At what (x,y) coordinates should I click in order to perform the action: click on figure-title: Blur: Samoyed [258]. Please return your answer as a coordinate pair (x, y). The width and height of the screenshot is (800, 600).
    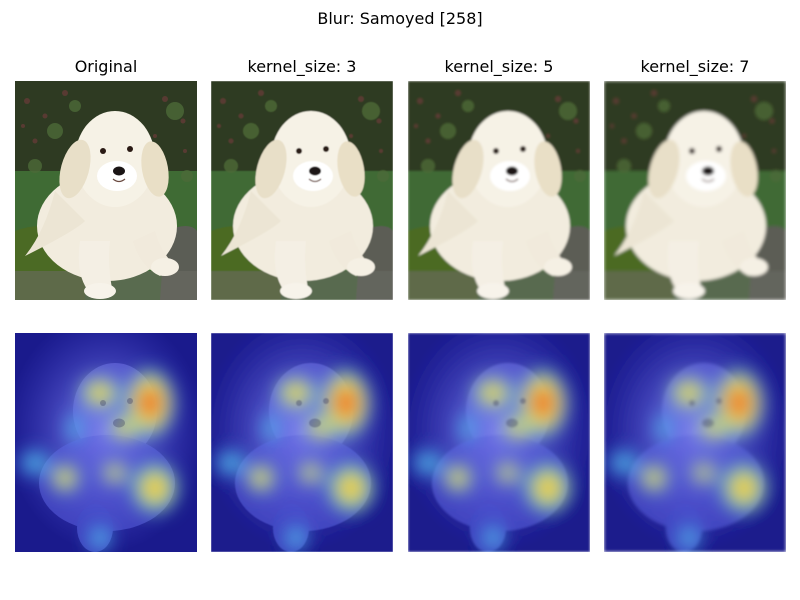
    Looking at the image, I should click on (400, 18).